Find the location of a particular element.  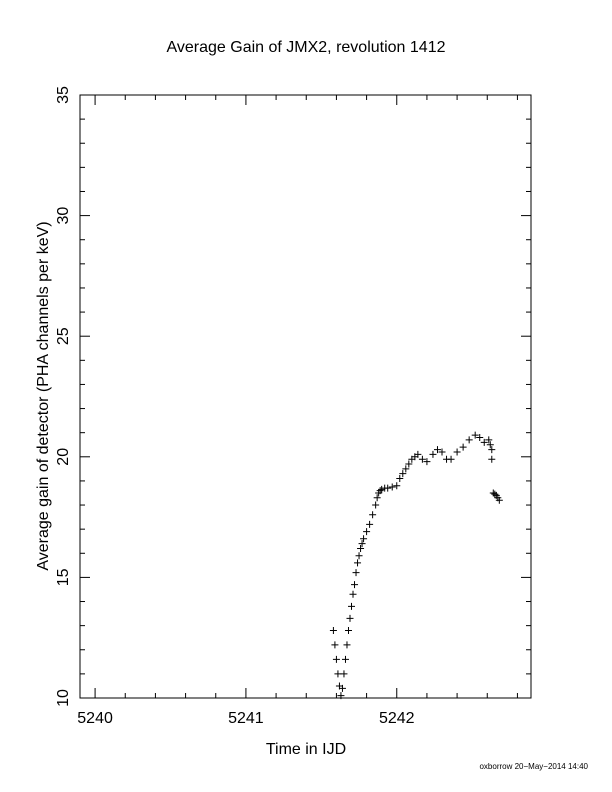

y-tick-label: 25 is located at coordinates (63, 336).